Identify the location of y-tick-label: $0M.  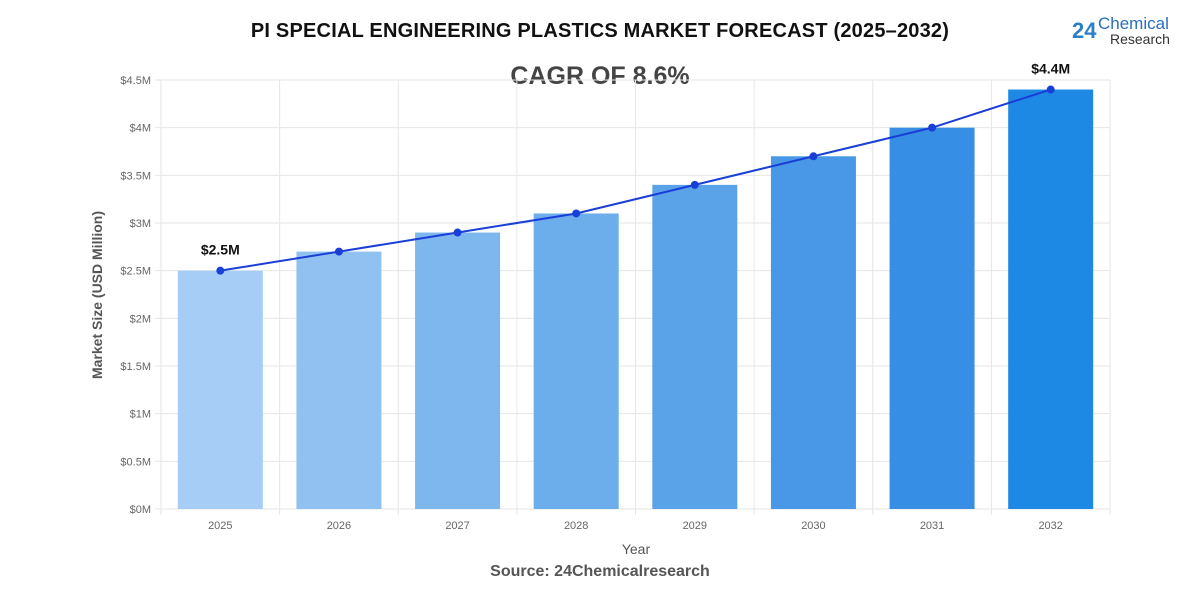
(140, 510).